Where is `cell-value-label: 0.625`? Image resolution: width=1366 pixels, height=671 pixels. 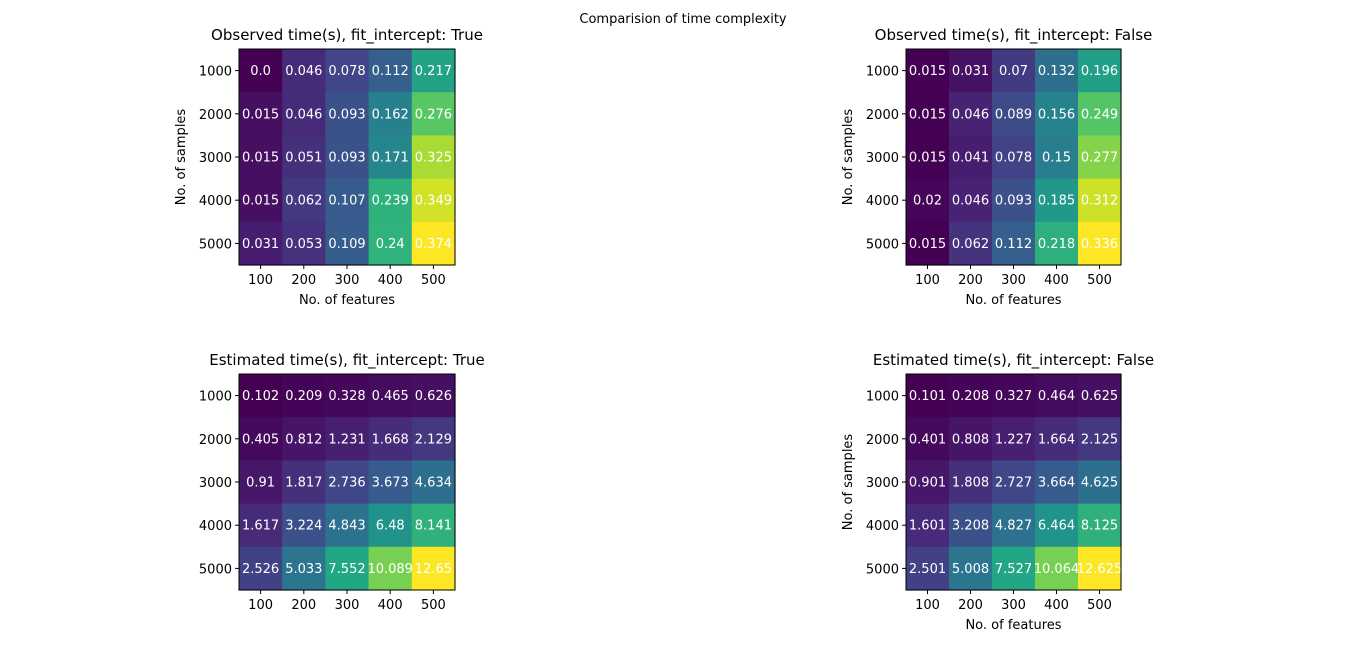 cell-value-label: 0.625 is located at coordinates (1099, 396).